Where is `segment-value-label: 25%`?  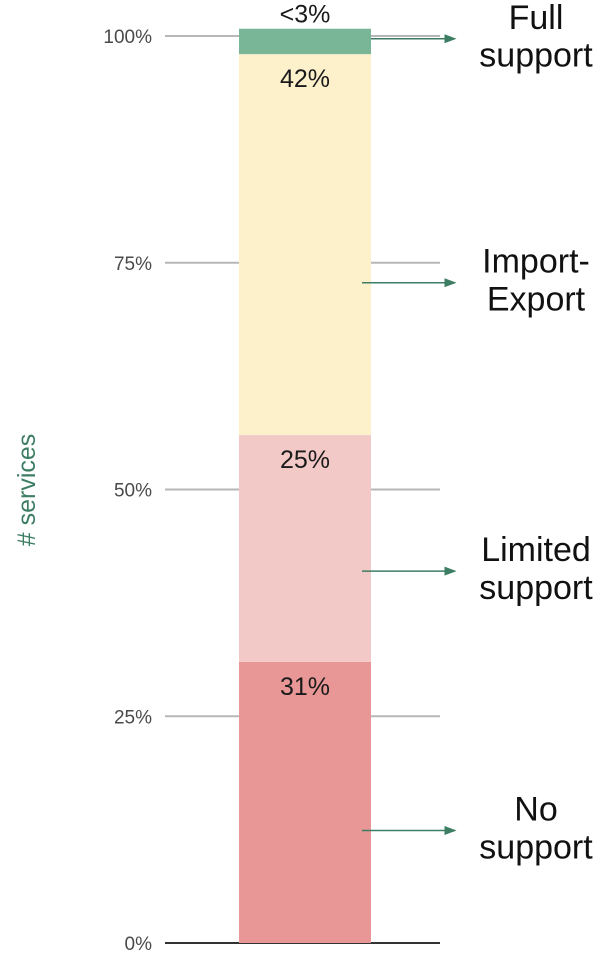
segment-value-label: 25% is located at coordinates (305, 460).